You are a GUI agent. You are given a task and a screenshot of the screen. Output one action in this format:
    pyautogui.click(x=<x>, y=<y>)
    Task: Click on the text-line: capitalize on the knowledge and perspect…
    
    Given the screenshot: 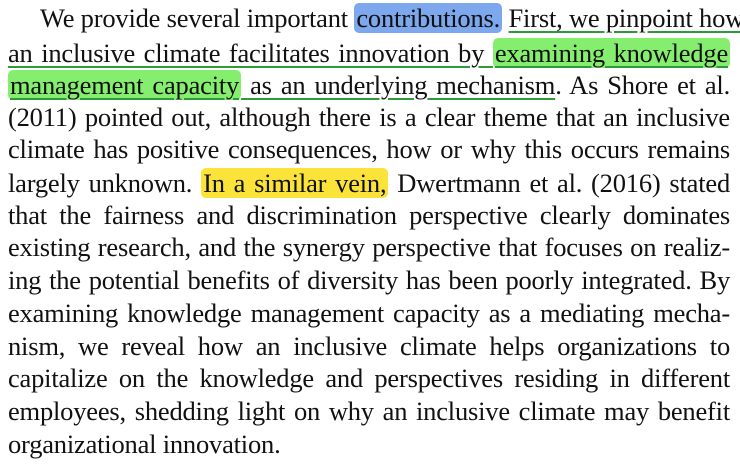 What is the action you would take?
    pyautogui.click(x=369, y=378)
    